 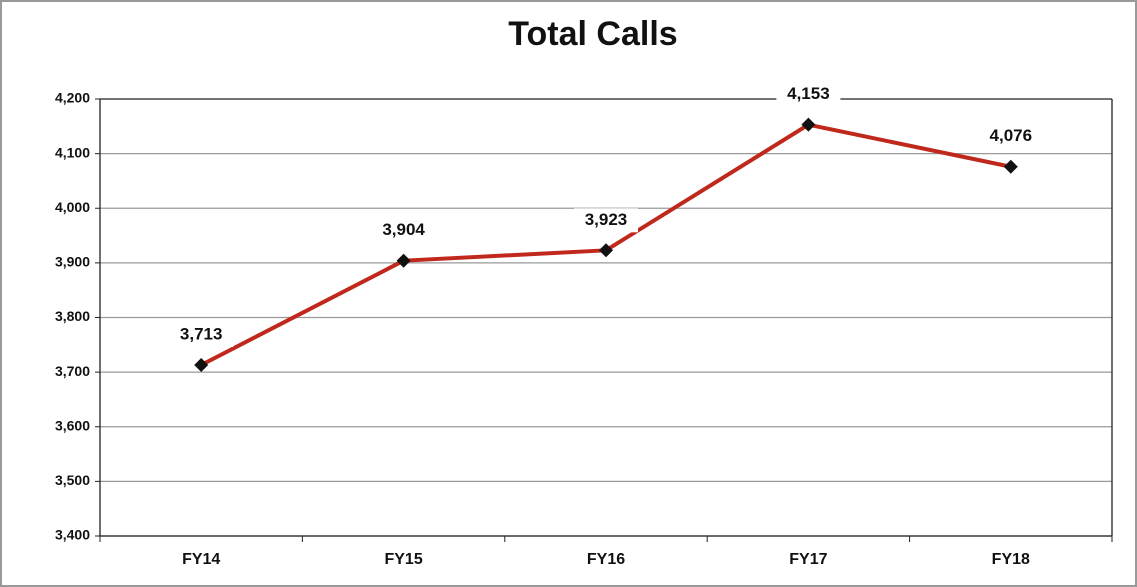 I want to click on y-tick-label: 3,900, so click(x=72, y=262).